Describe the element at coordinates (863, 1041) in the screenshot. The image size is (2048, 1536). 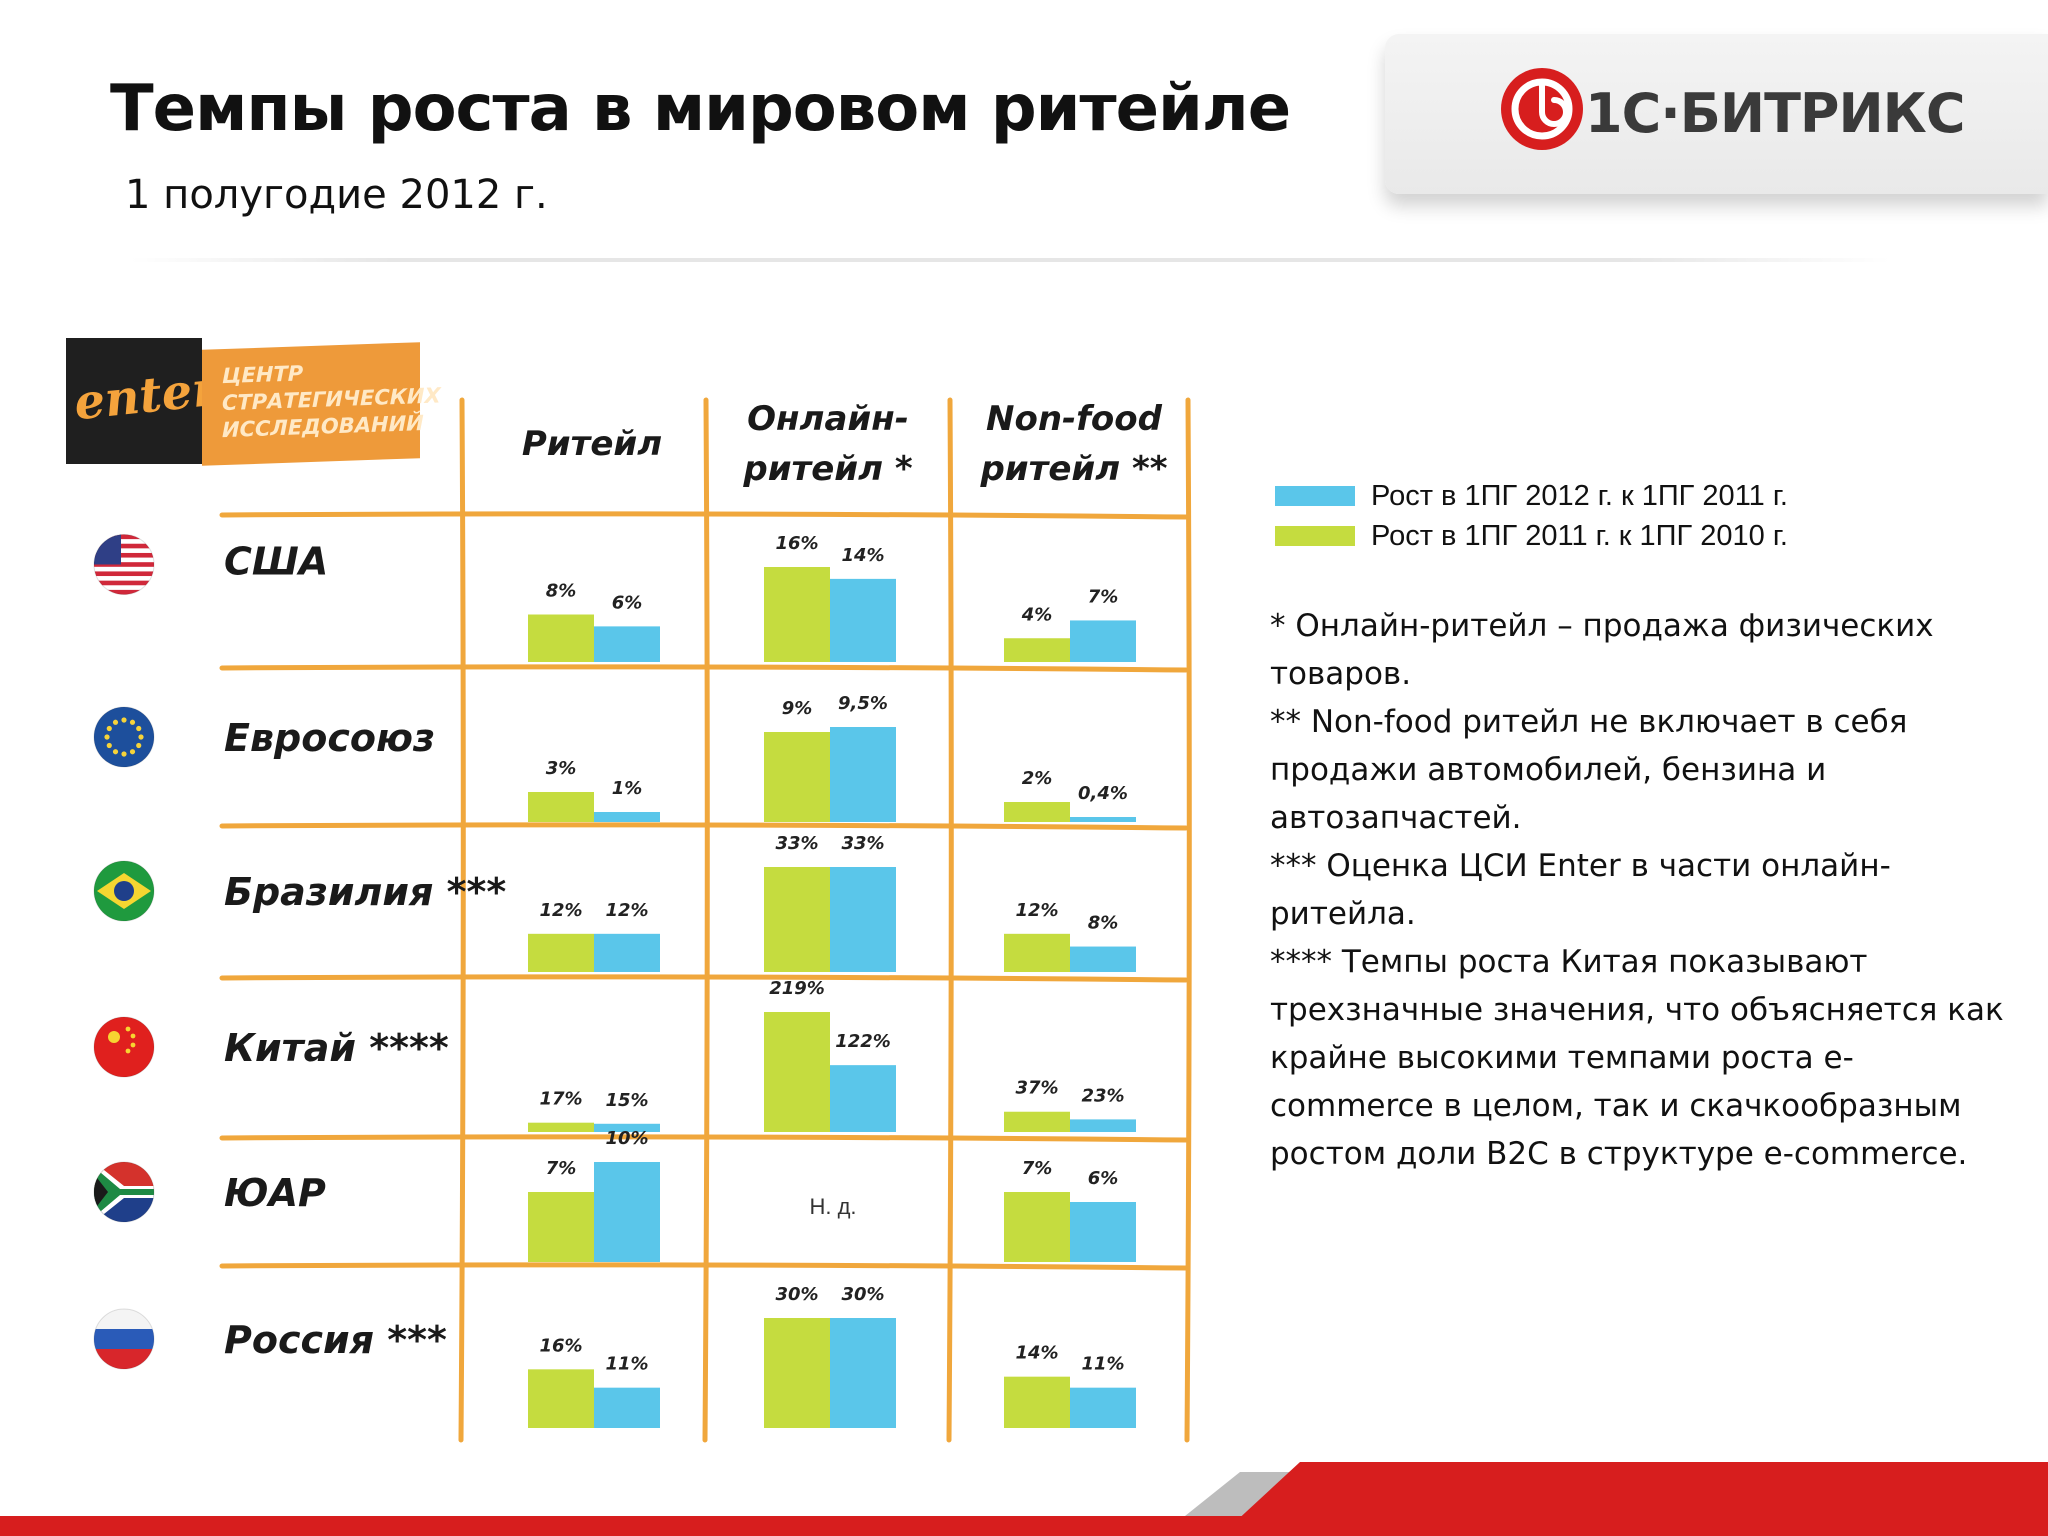
I see `bar-2012-label: 122%` at that location.